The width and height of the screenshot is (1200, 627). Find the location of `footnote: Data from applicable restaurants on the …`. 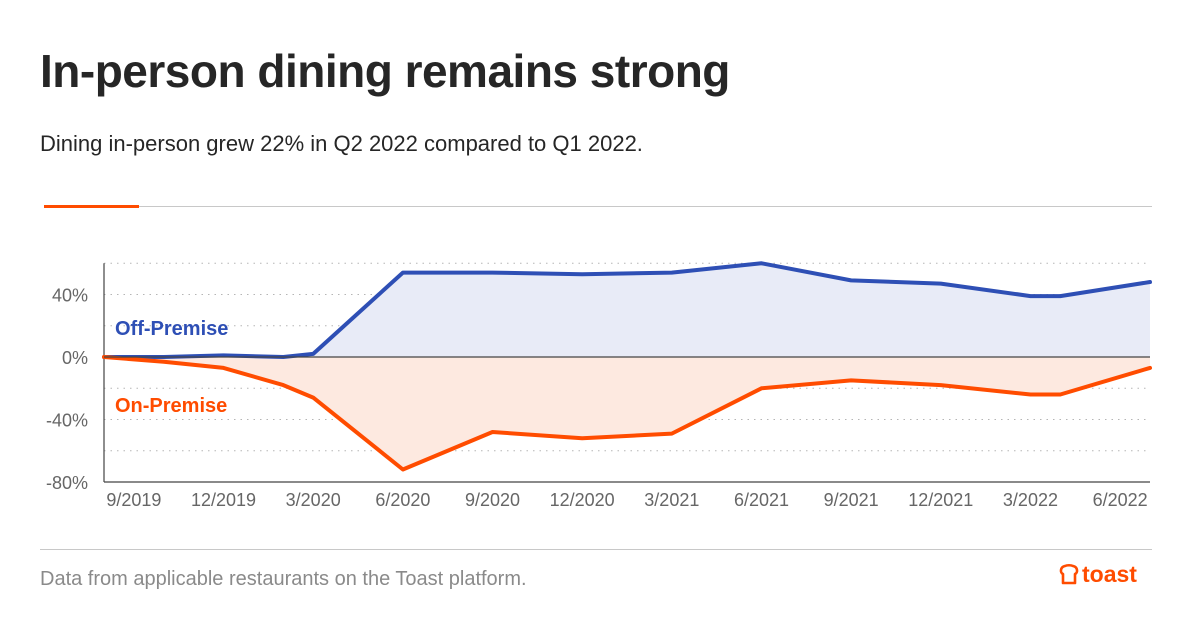

footnote: Data from applicable restaurants on the … is located at coordinates (283, 579).